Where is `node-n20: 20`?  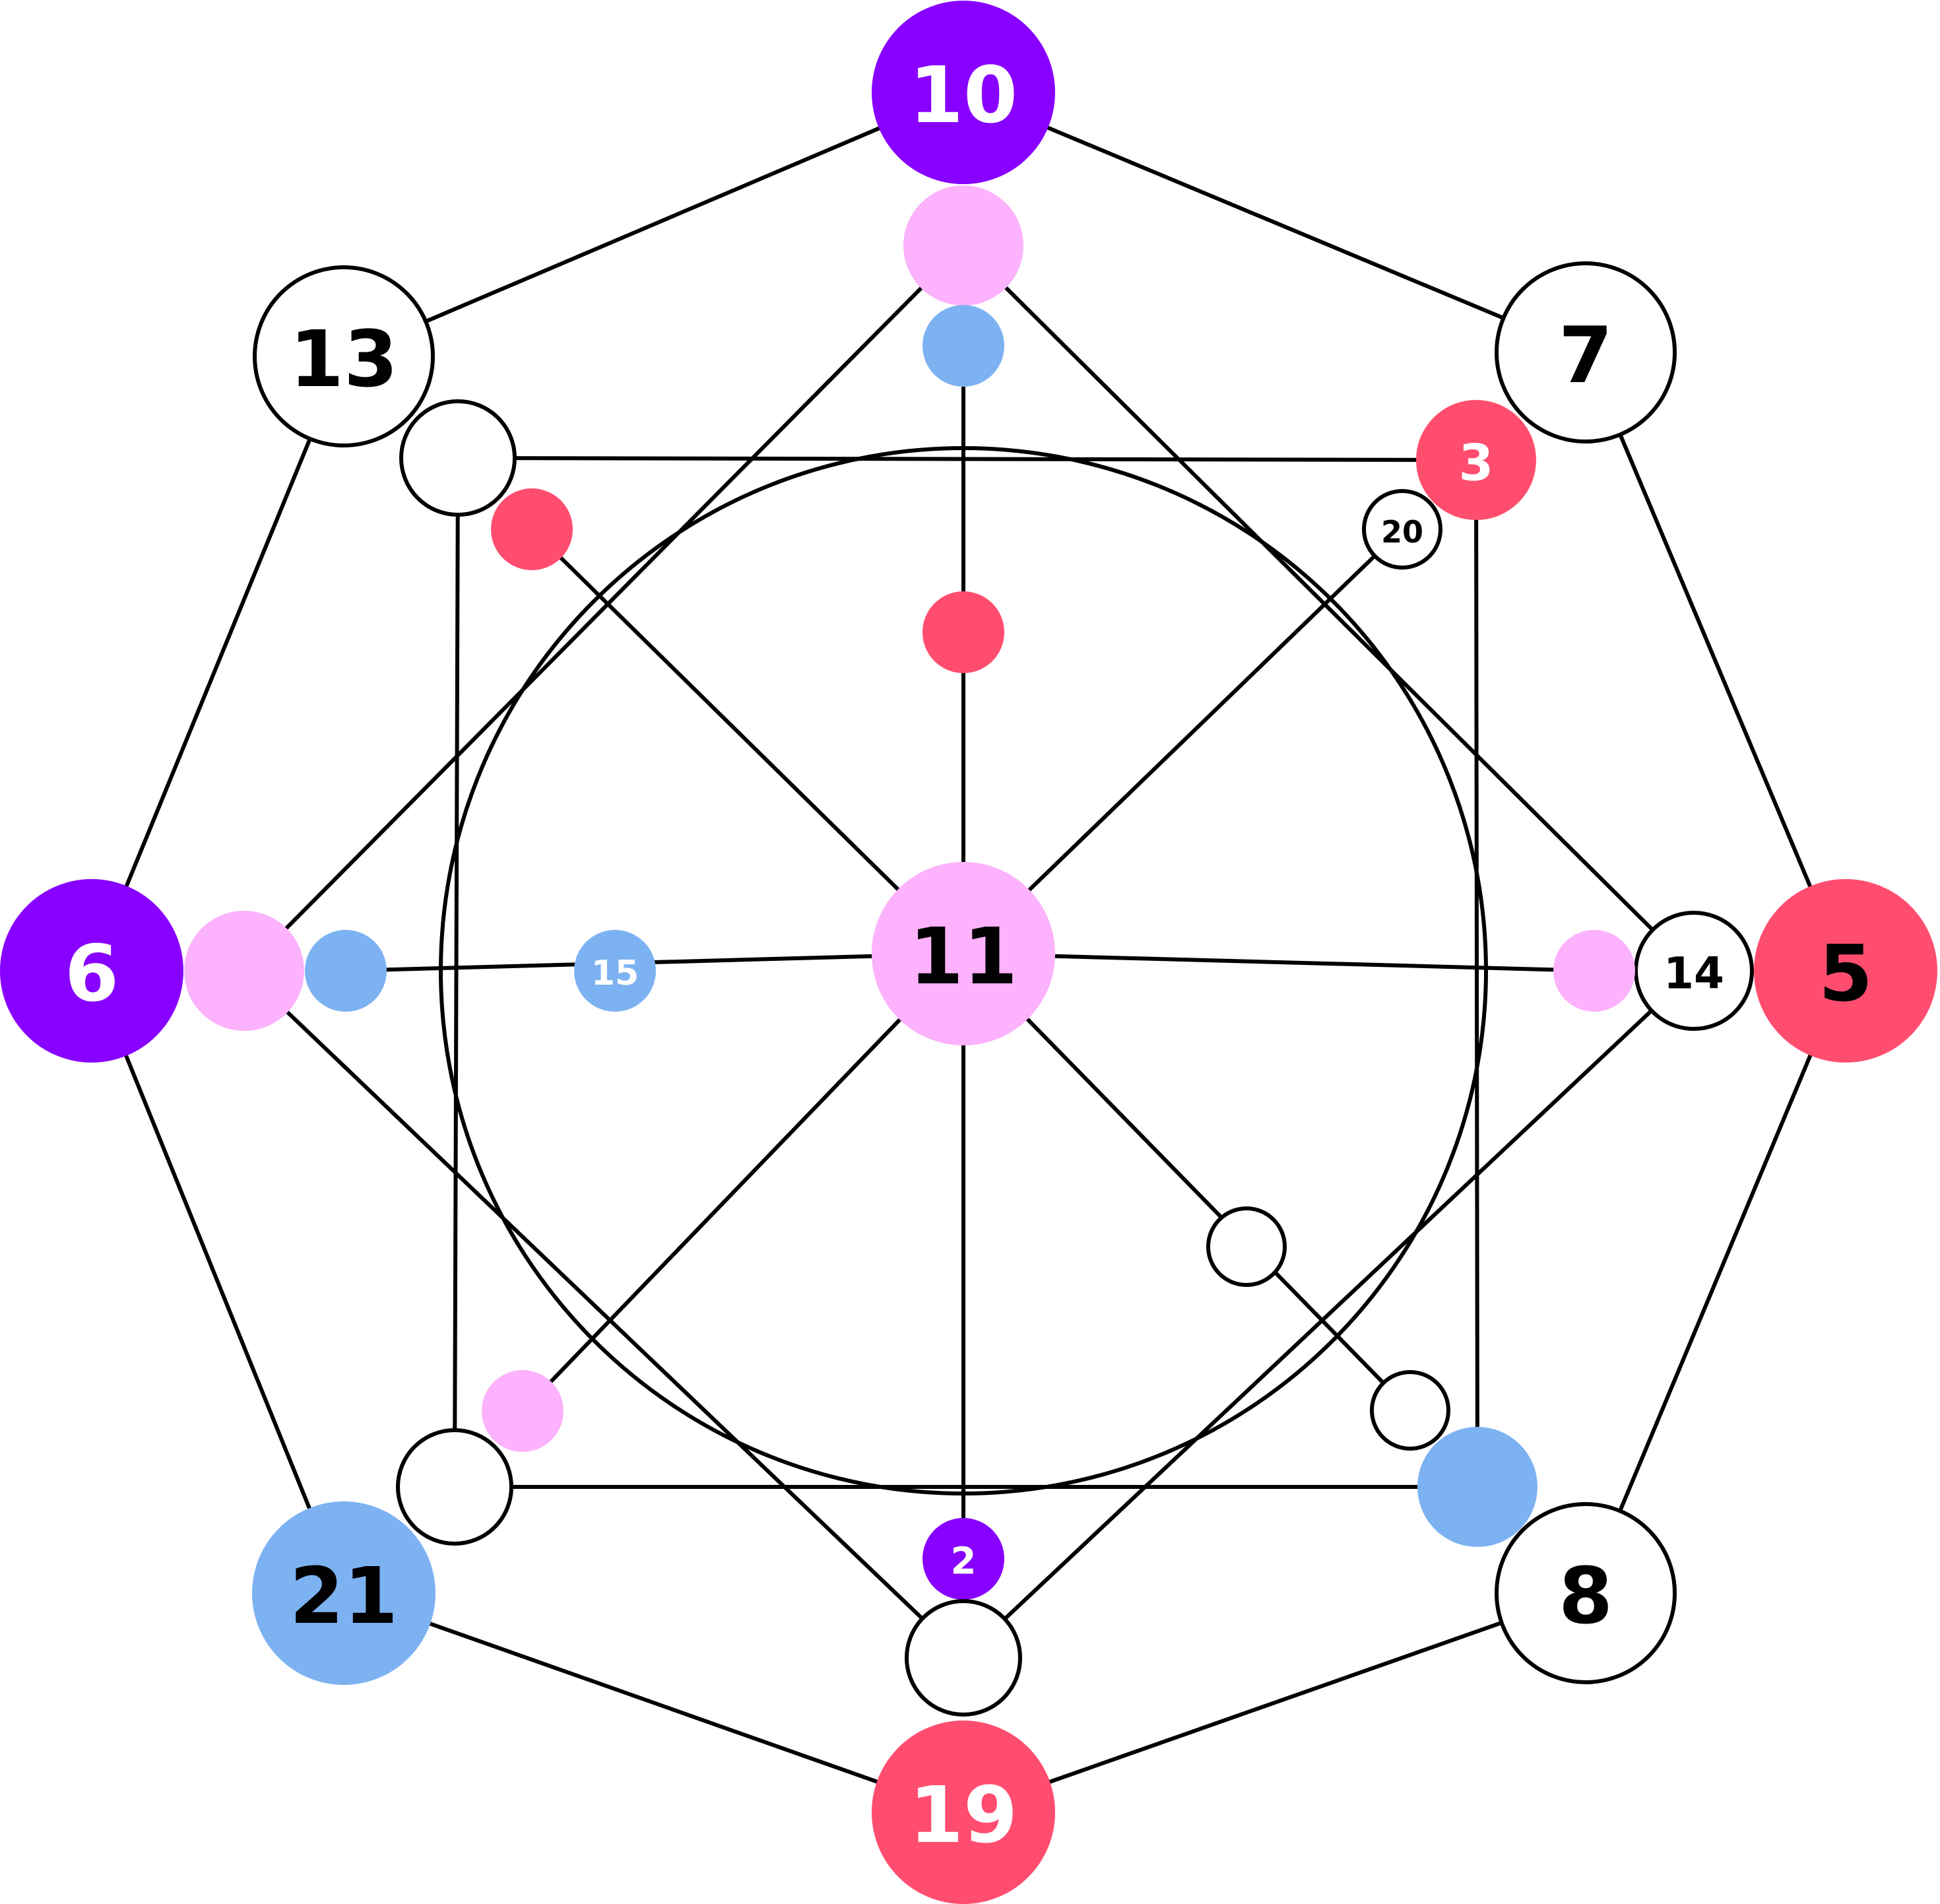
node-n20: 20 is located at coordinates (1402, 529).